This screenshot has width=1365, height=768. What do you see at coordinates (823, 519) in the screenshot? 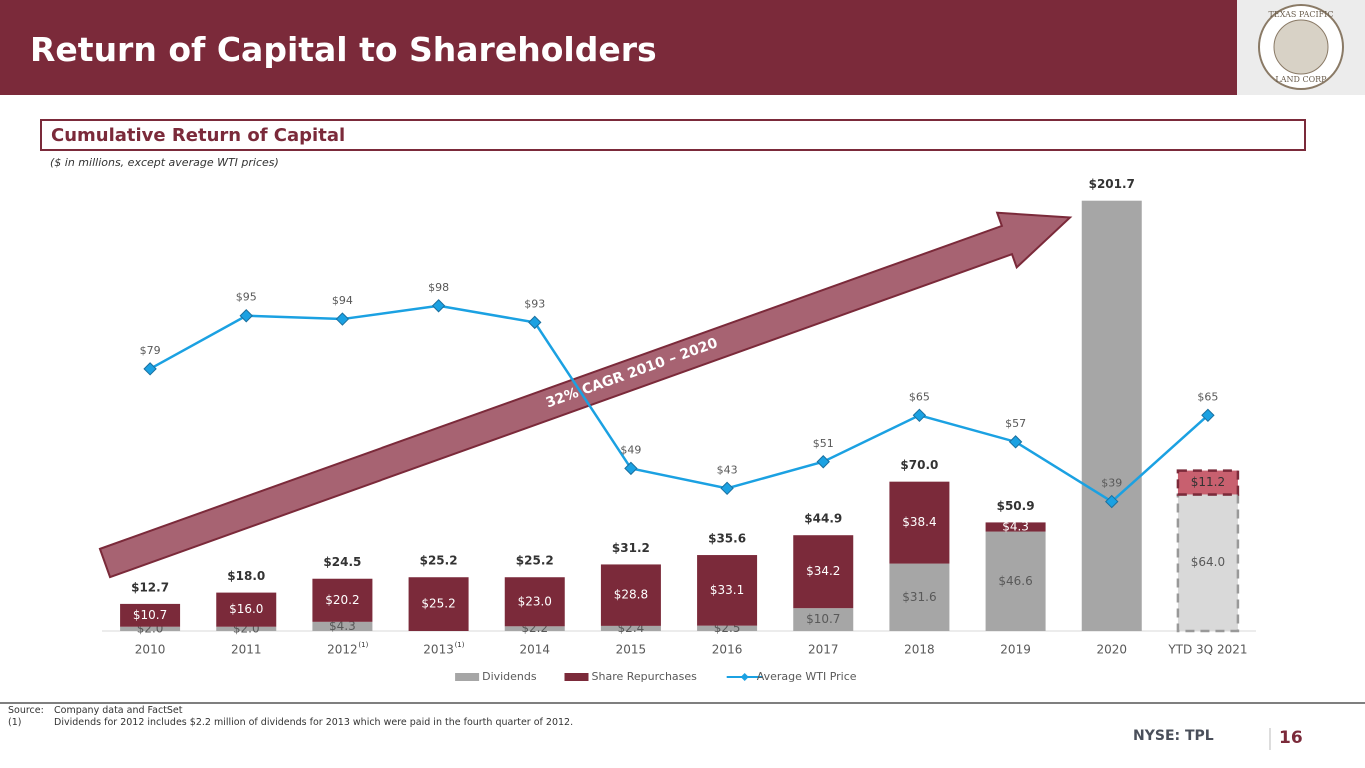
I see `total-label: $44.9` at bounding box center [823, 519].